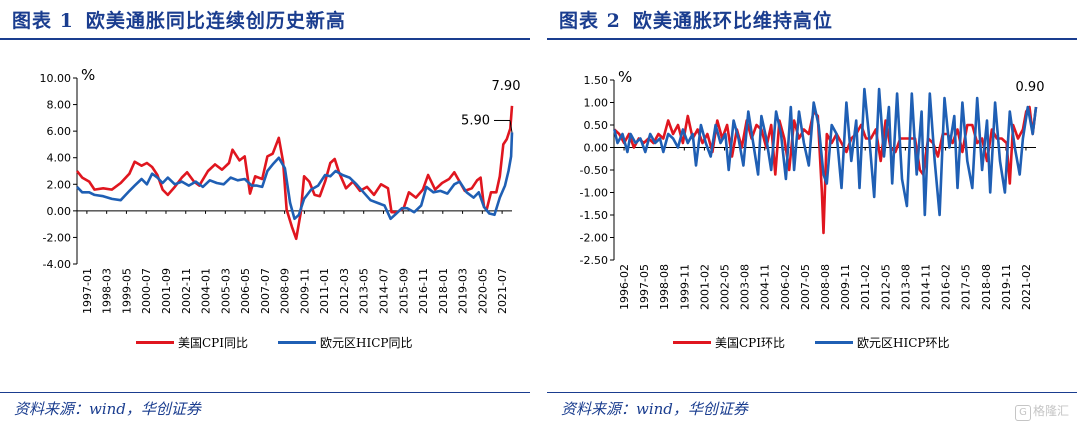  I want to click on x-tick-label: 1997-05, so click(644, 287).